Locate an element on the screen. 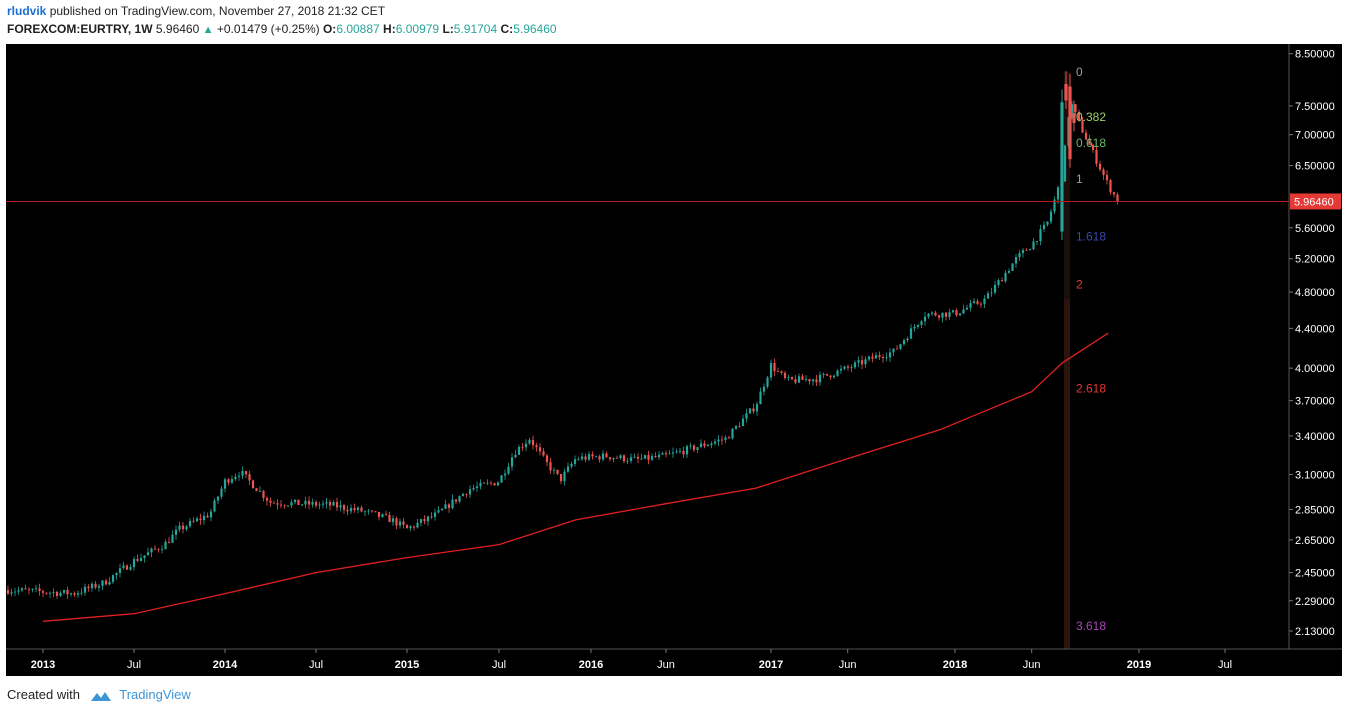  fib-level-label: 2.618 is located at coordinates (1091, 388).